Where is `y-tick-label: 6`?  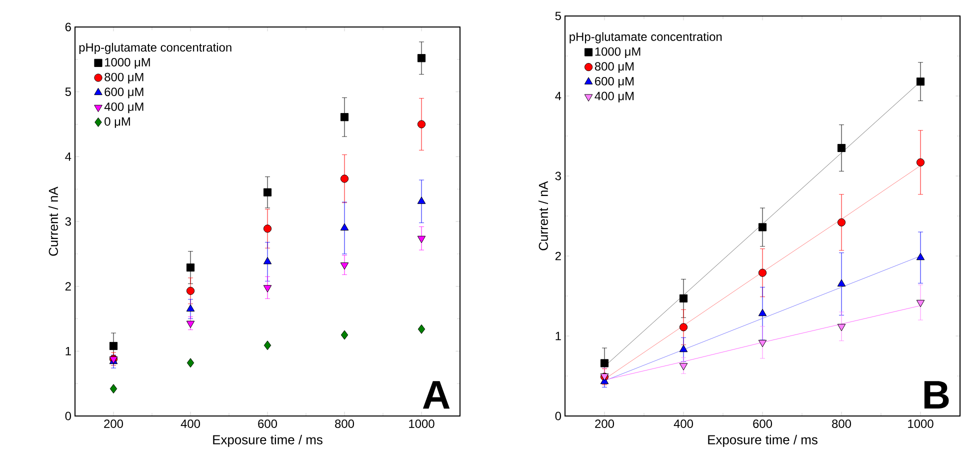
y-tick-label: 6 is located at coordinates (68, 27).